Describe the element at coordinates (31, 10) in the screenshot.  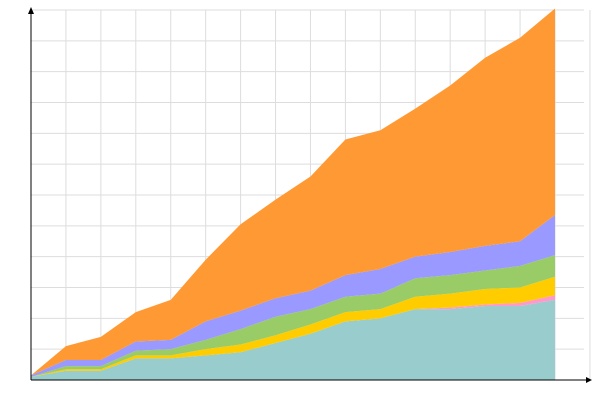
I see `y-axis-arrow` at that location.